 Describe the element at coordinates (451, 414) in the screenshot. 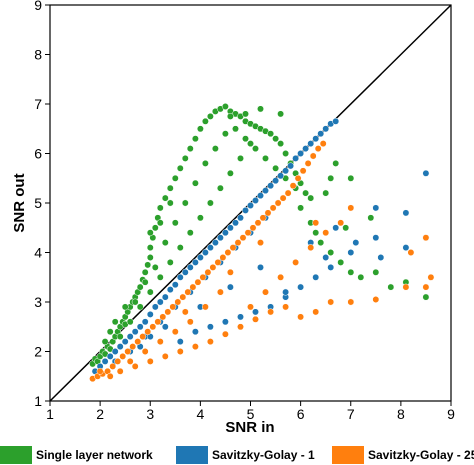

I see `x-tick-label: 9` at that location.